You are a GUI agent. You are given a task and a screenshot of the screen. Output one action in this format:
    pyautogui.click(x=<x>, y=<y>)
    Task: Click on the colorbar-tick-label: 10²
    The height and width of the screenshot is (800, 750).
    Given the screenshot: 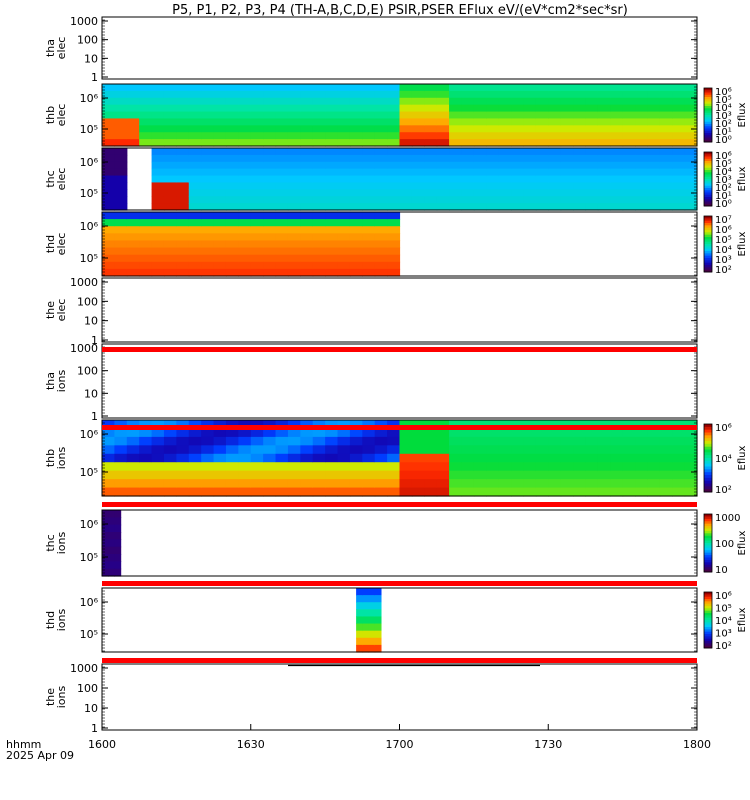 What is the action you would take?
    pyautogui.click(x=723, y=646)
    